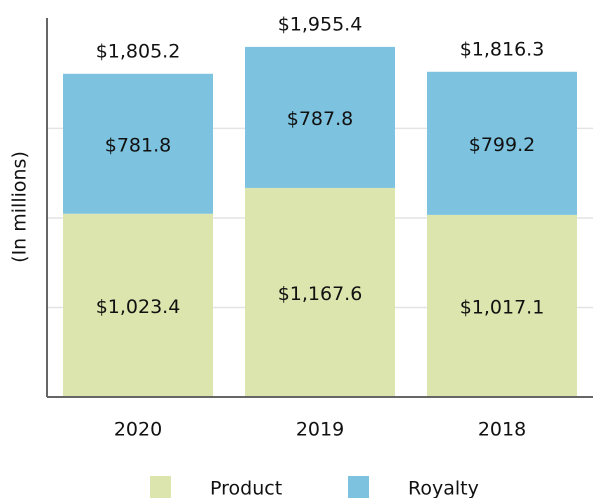 This screenshot has height=498, width=593. I want to click on data-label: $1,023.4, so click(138, 307).